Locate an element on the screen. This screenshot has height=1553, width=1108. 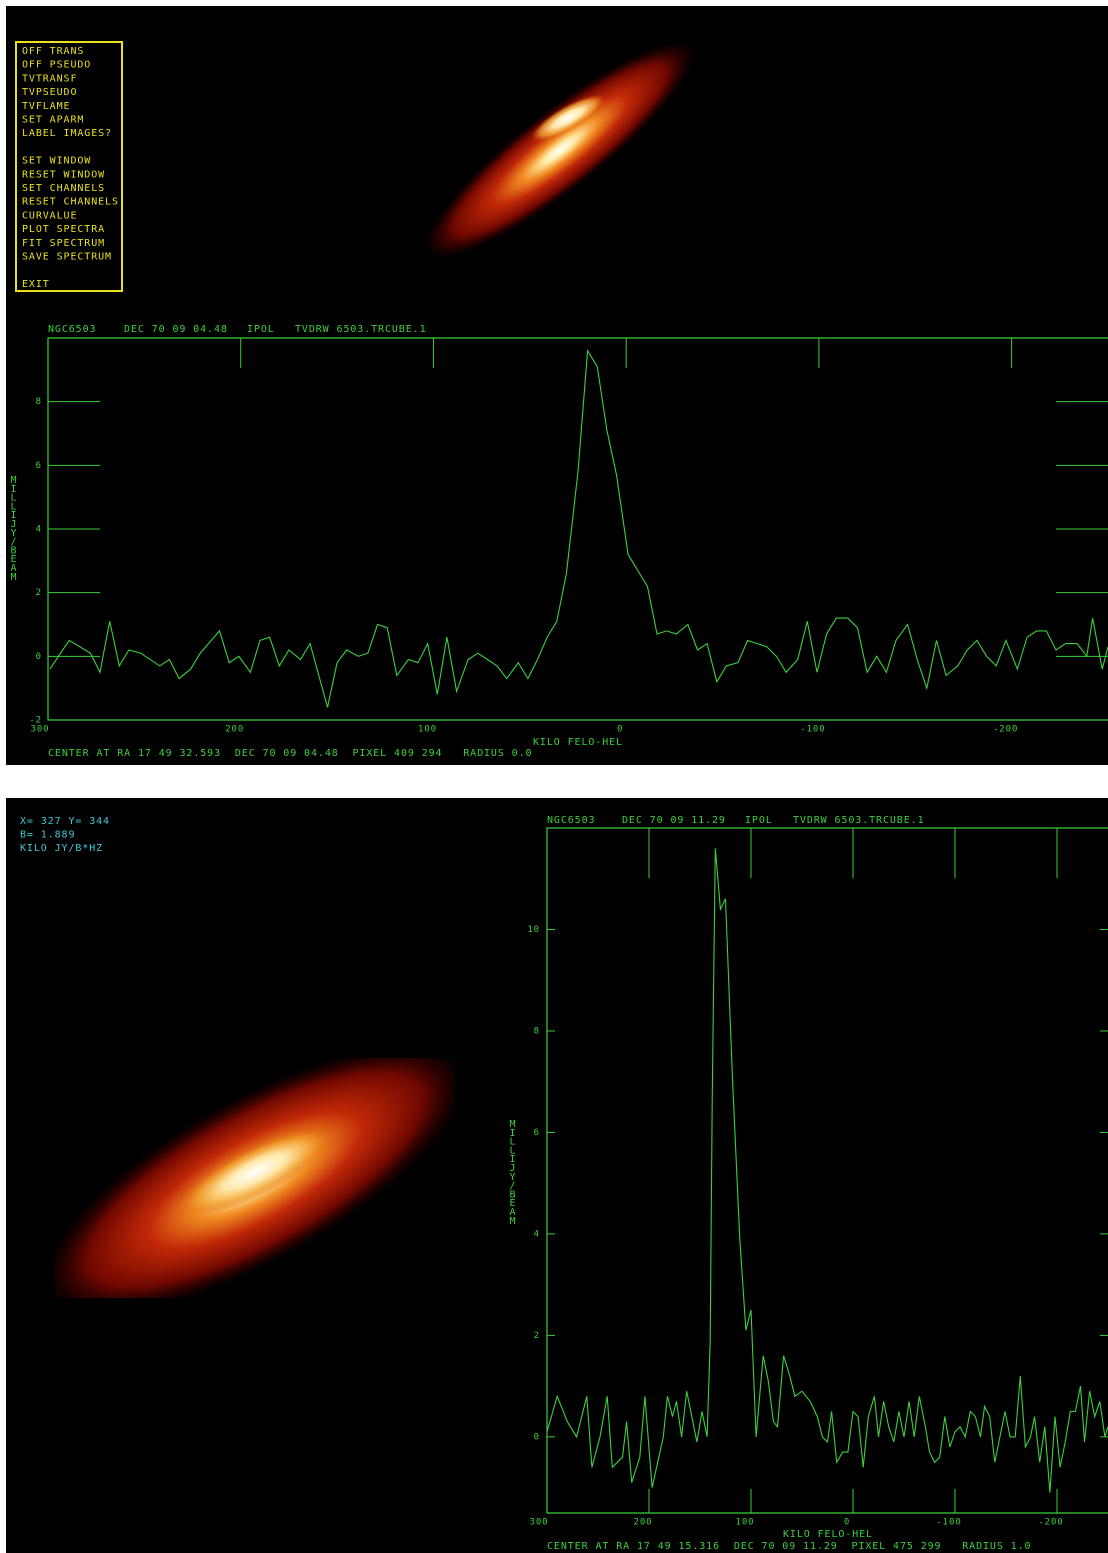
cursor-readout: B= 1.889 is located at coordinates (47, 835).